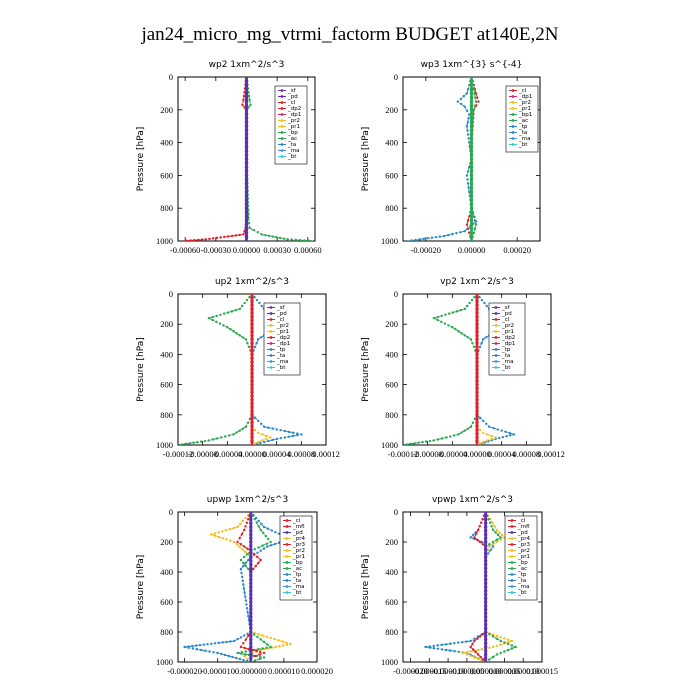 The image size is (700, 700). I want to click on legend-label: _bp, so click(297, 563).